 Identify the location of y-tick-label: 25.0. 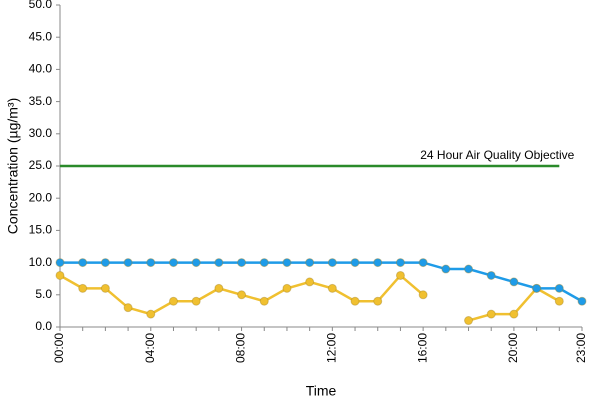
(41, 165).